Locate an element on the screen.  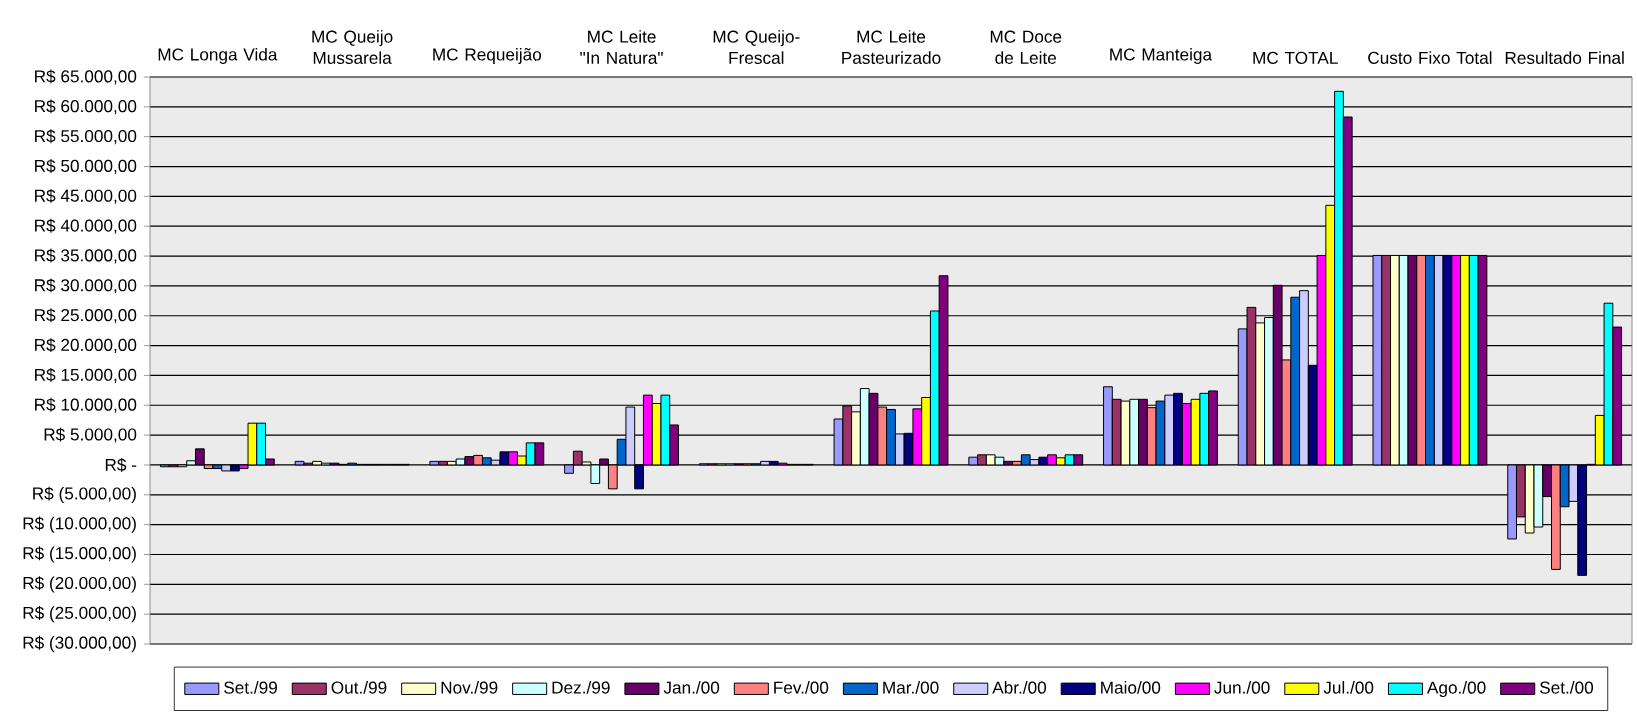
y-tick-label: R$ - is located at coordinates (121, 465).